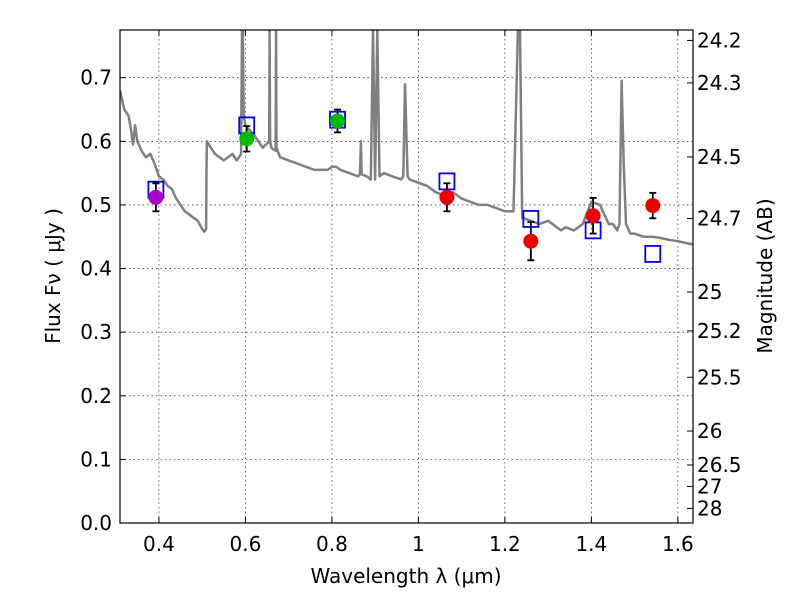 The height and width of the screenshot is (600, 800). Describe the element at coordinates (96, 78) in the screenshot. I see `y-tick-label: 0.7` at that location.